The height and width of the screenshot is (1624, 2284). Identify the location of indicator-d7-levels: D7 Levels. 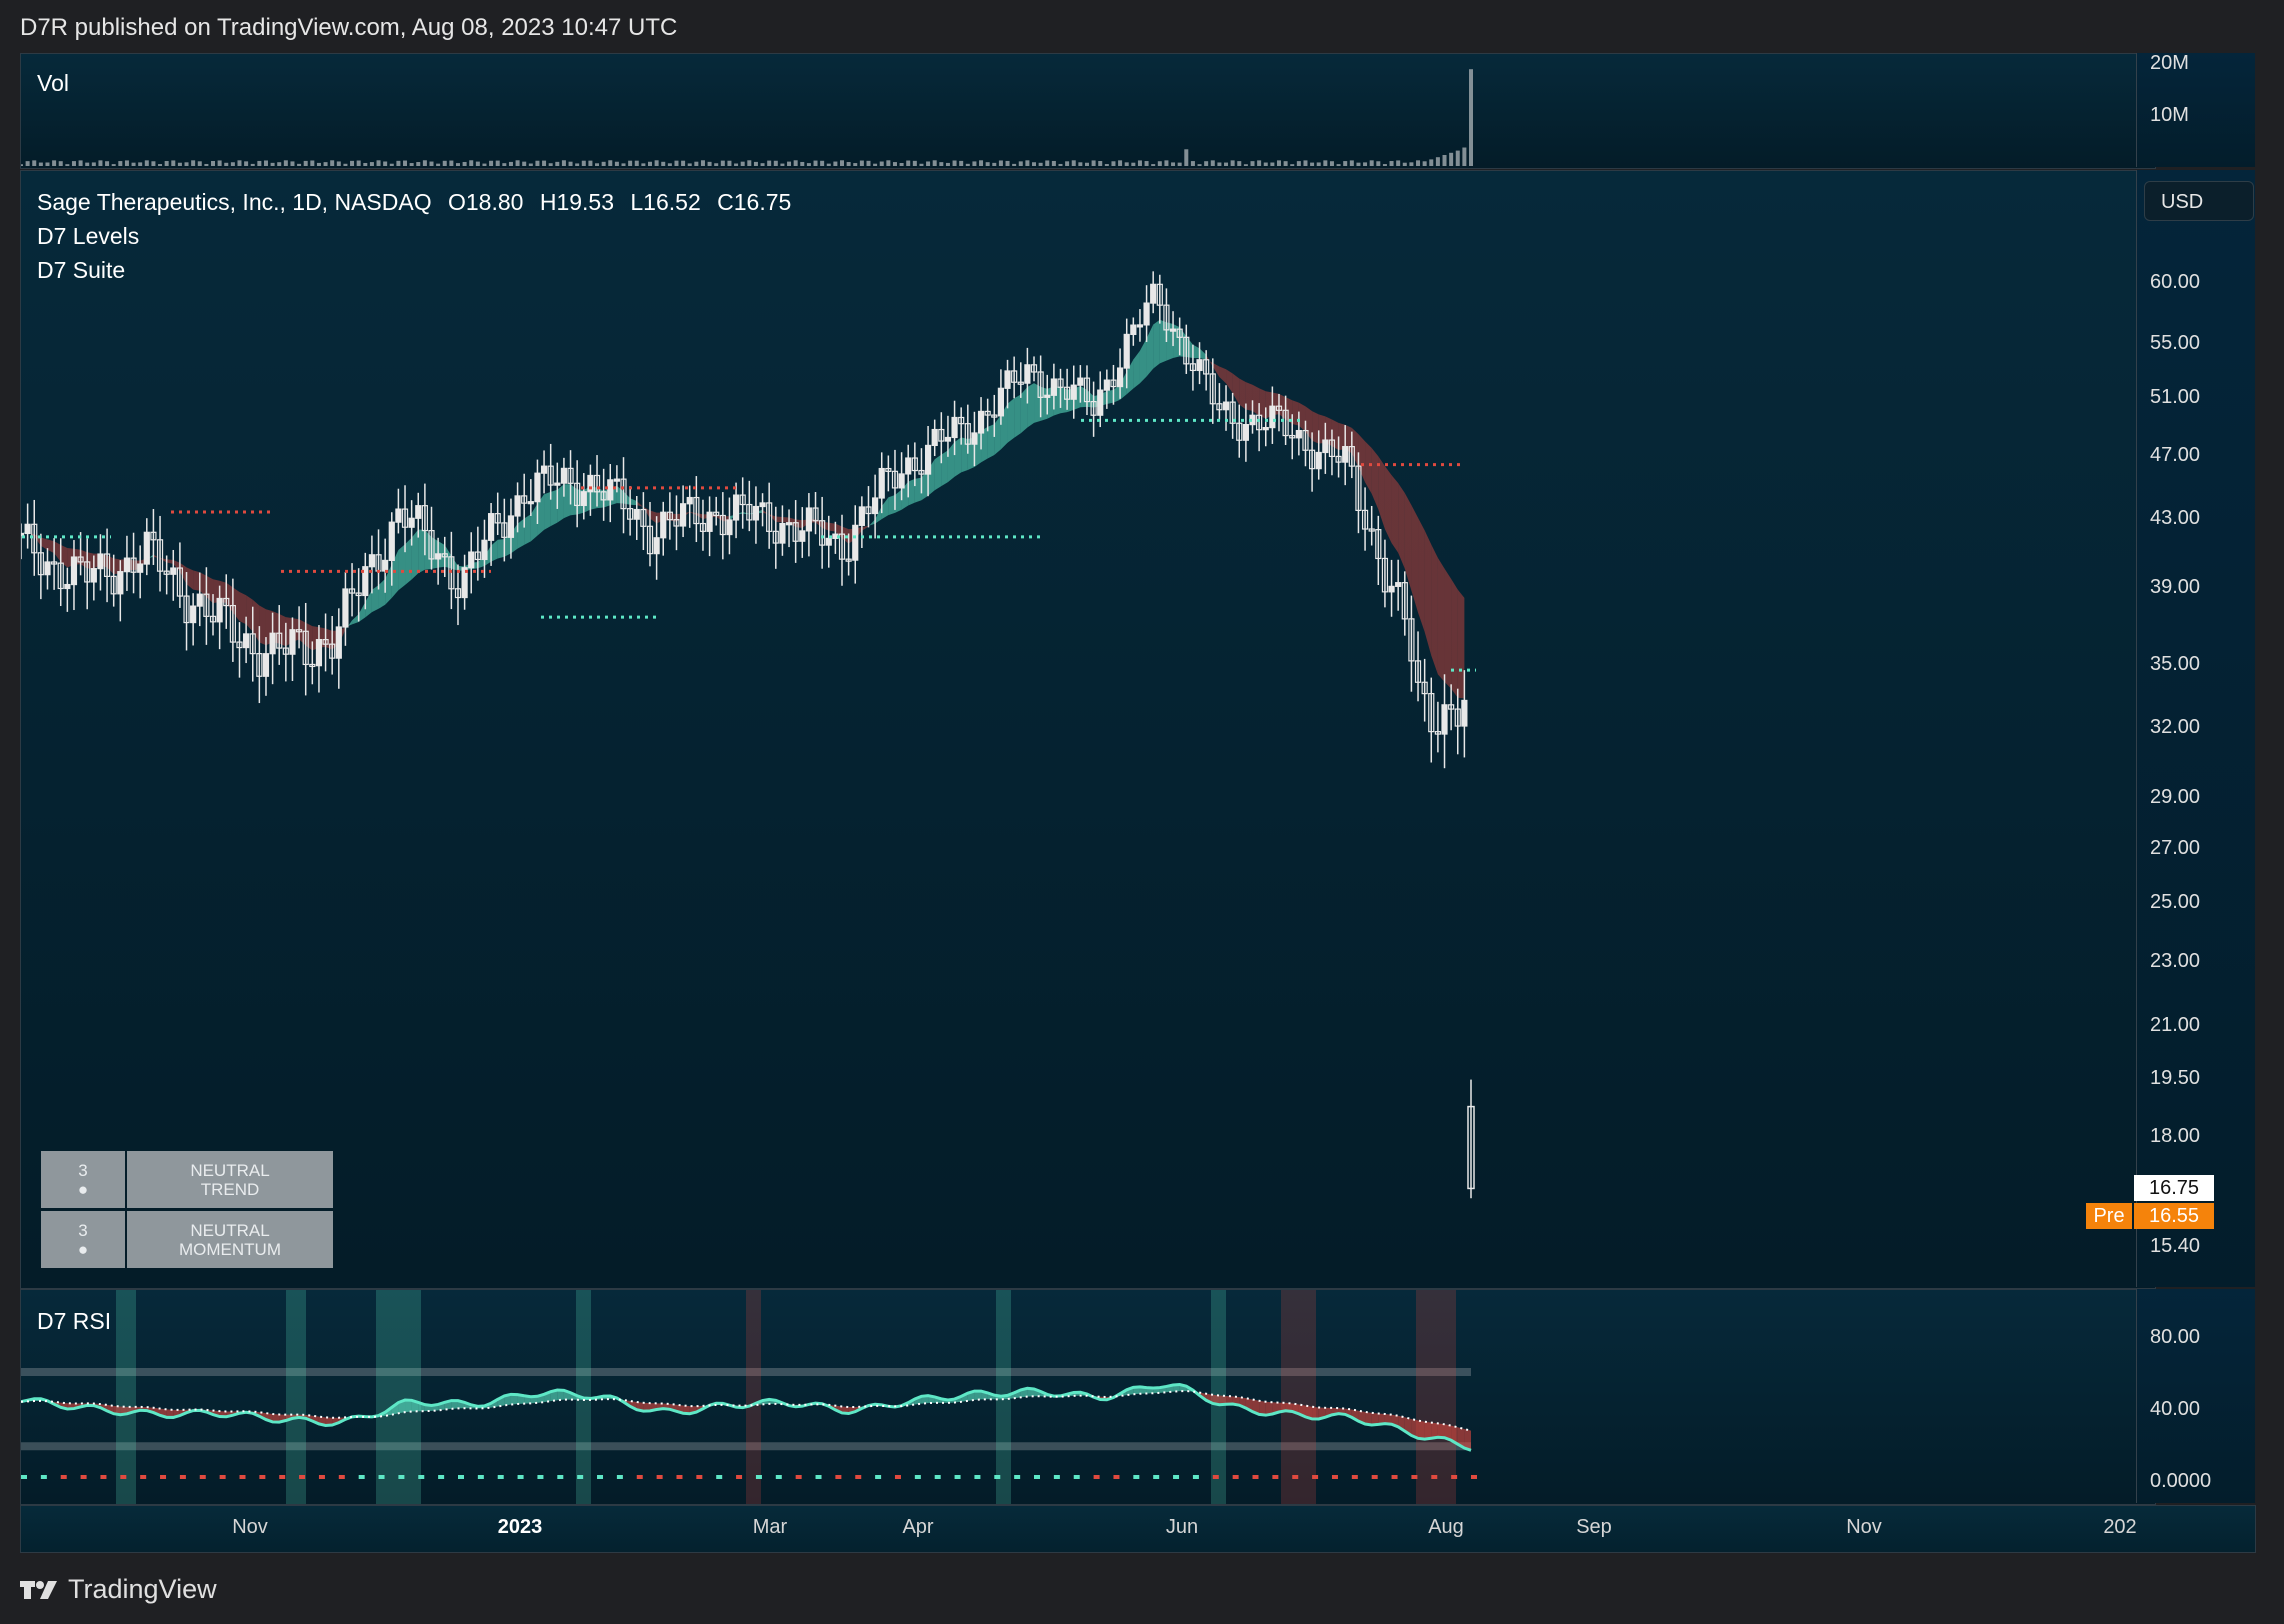
(88, 236).